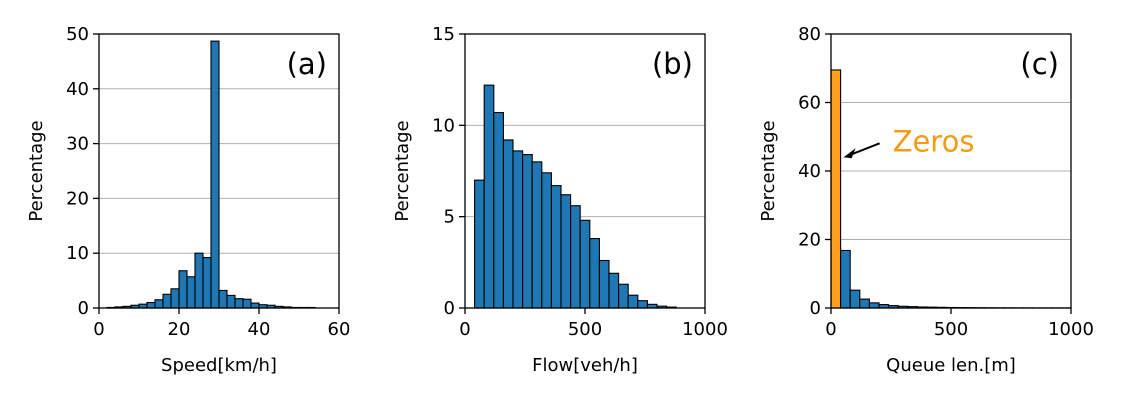  Describe the element at coordinates (219, 365) in the screenshot. I see `x-axis-label: Speed[km/h]` at that location.